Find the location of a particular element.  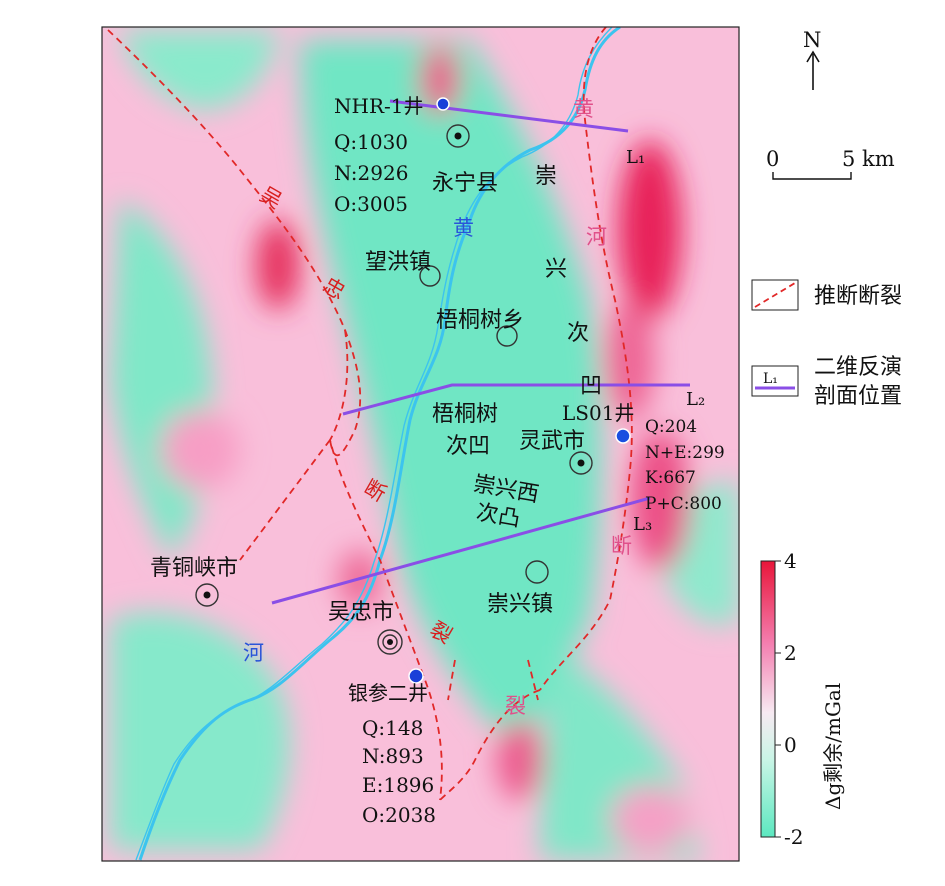

label-wanghong: 望洪镇 is located at coordinates (398, 262).